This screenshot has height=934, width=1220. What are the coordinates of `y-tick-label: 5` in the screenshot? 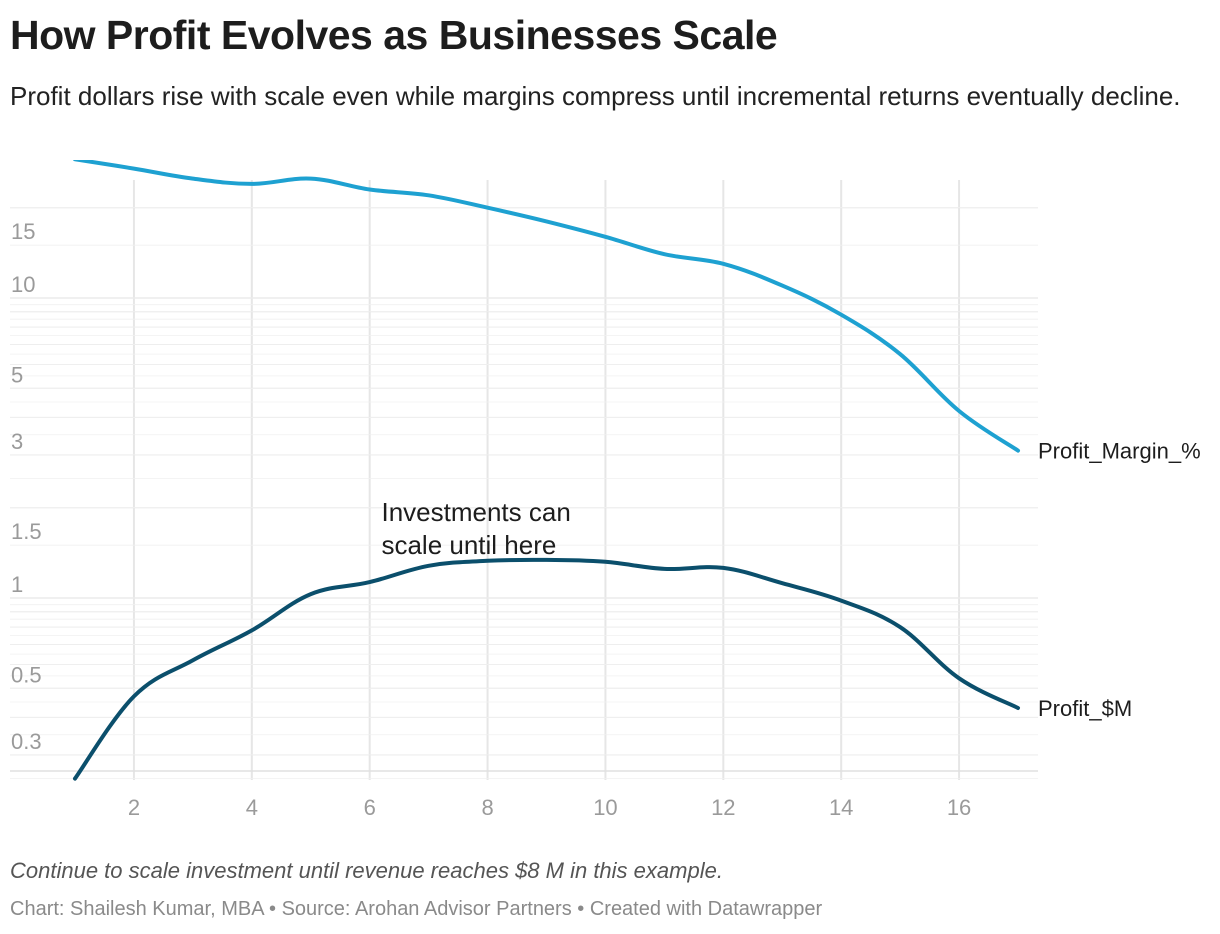 It's located at (17, 374).